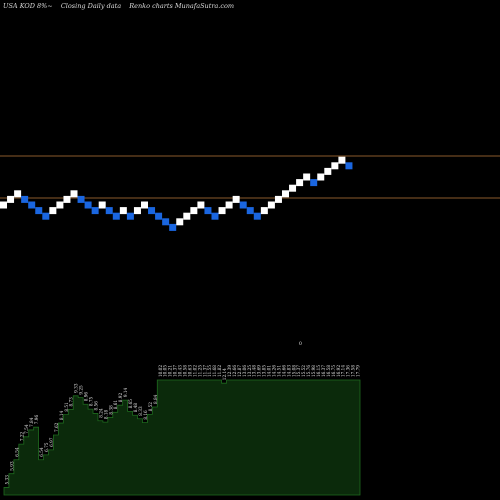 Image resolution: width=500 pixels, height=500 pixels. I want to click on volume-label: 14.66, so click(283, 371).